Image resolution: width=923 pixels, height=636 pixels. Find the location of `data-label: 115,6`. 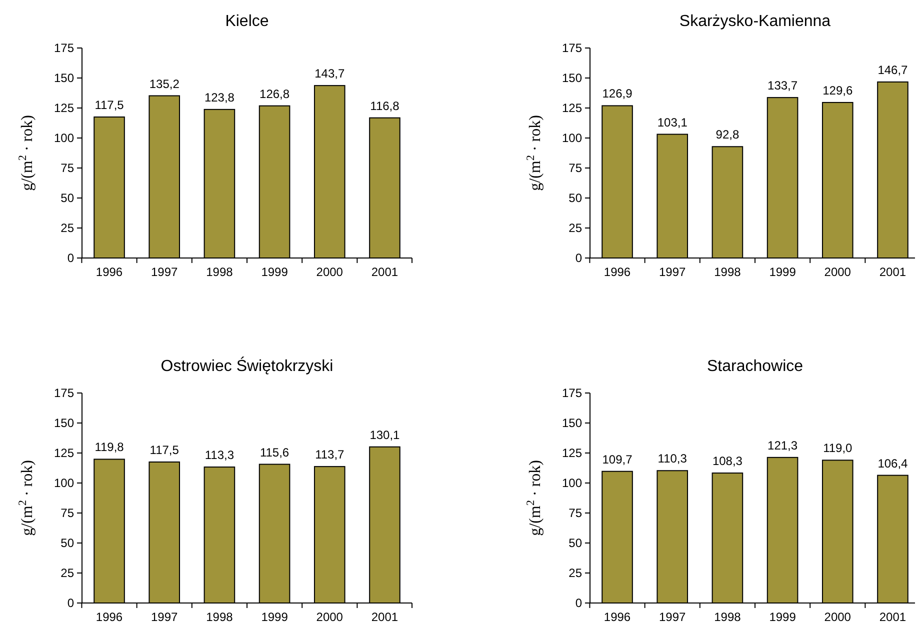

data-label: 115,6 is located at coordinates (275, 452).